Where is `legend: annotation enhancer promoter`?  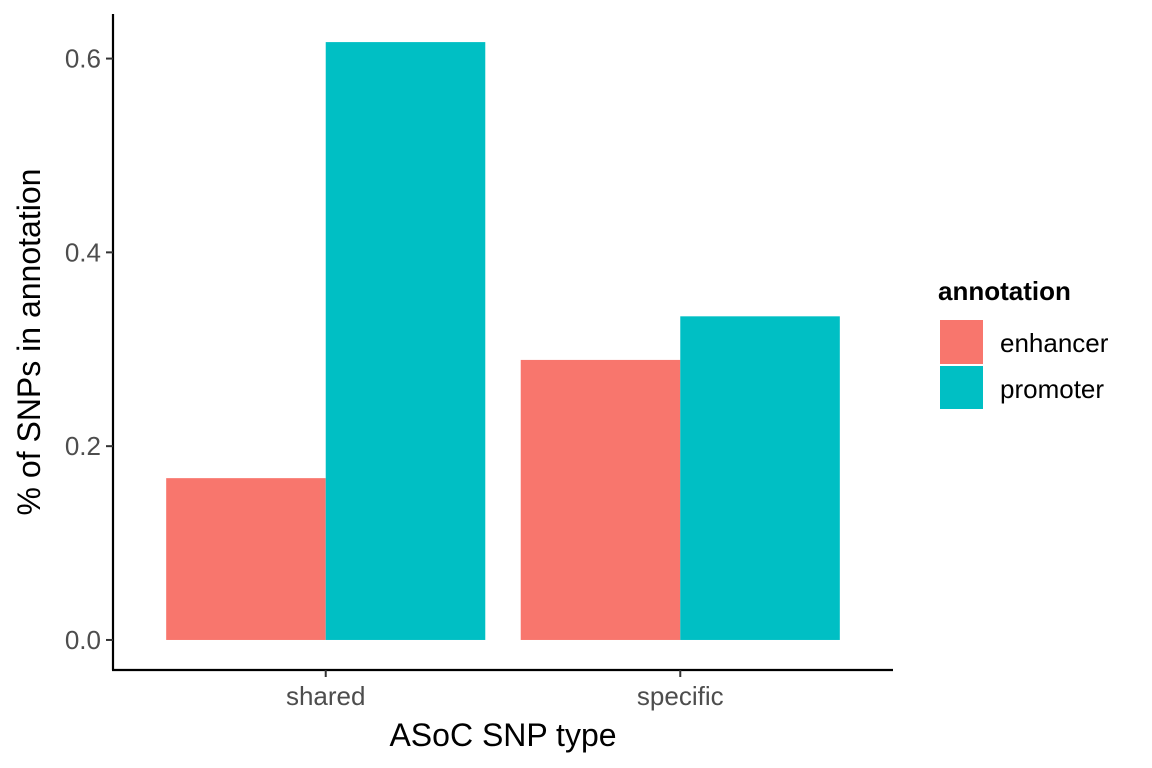 legend: annotation enhancer promoter is located at coordinates (1023, 342).